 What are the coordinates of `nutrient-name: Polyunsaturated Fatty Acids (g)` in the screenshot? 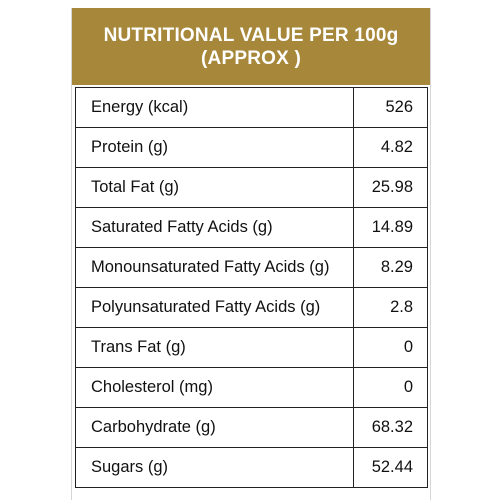 It's located at (214, 307).